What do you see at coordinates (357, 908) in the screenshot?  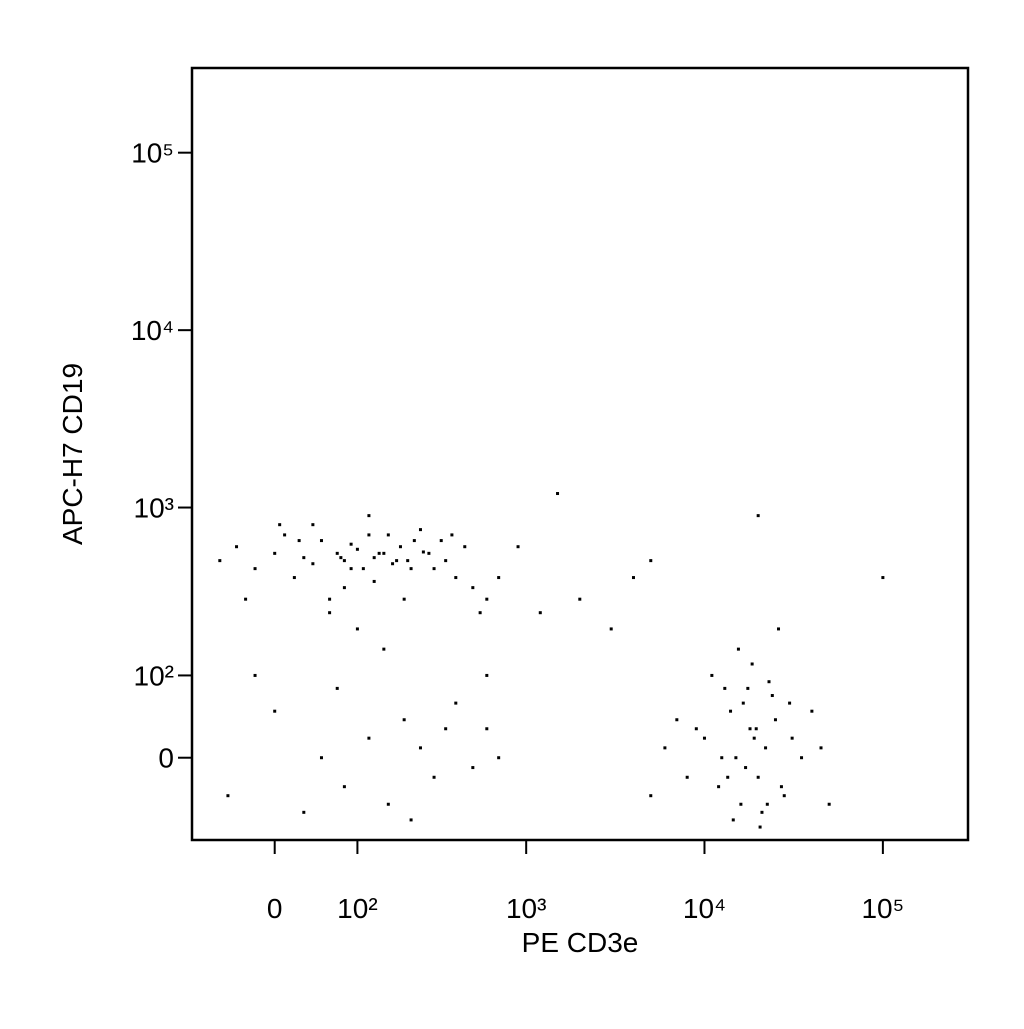 I see `x-tick-label: 10²` at bounding box center [357, 908].